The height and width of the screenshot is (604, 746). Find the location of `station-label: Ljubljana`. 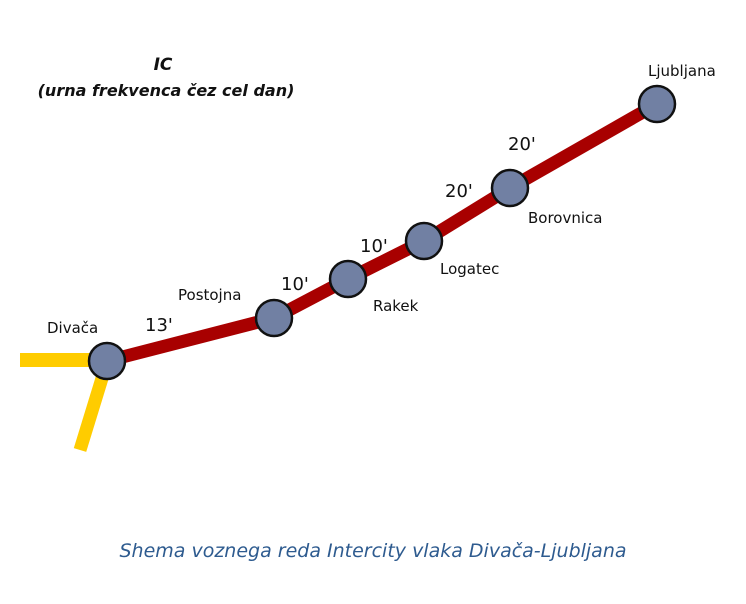

station-label: Ljubljana is located at coordinates (682, 71).